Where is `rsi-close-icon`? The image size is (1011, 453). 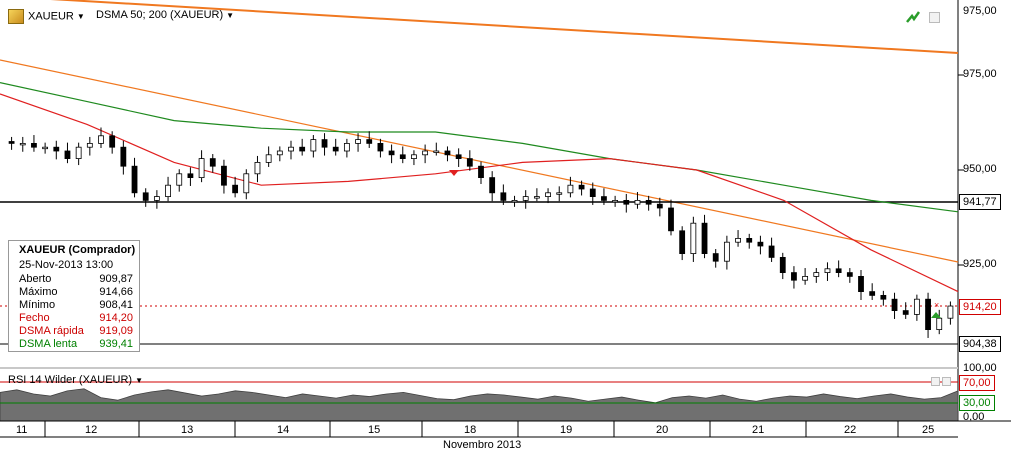
rsi-close-icon is located at coordinates (946, 381).